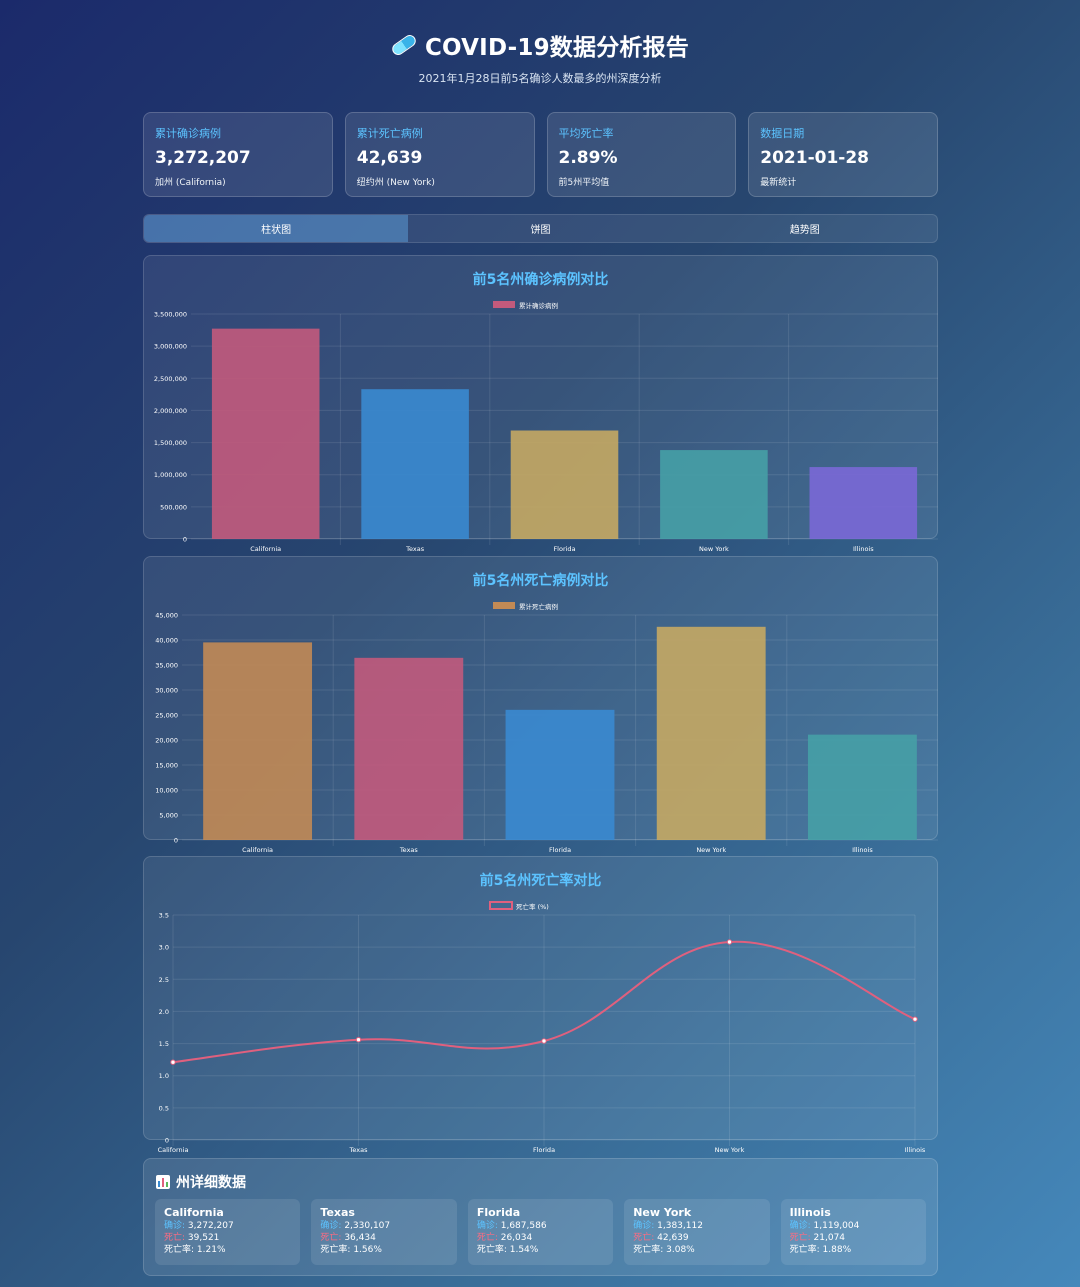  What do you see at coordinates (367, 1250) in the screenshot?
I see `rate-value: 1.56%` at bounding box center [367, 1250].